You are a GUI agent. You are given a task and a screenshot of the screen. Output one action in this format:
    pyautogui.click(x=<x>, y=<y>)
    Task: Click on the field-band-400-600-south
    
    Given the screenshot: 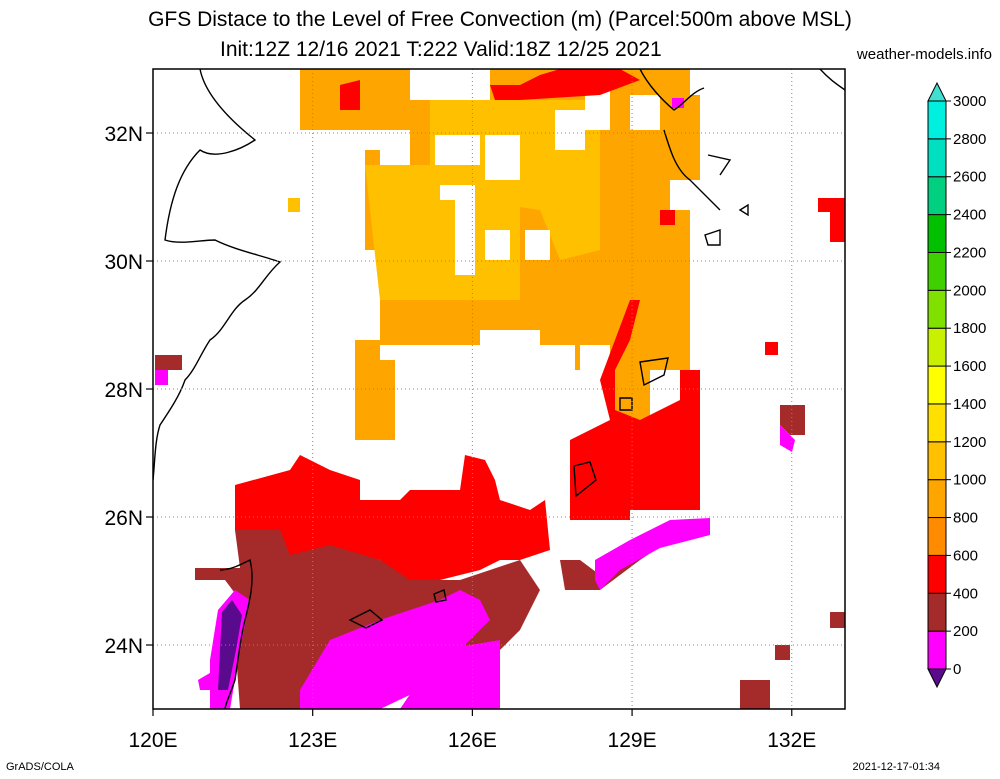 What is the action you would take?
    pyautogui.click(x=392, y=517)
    